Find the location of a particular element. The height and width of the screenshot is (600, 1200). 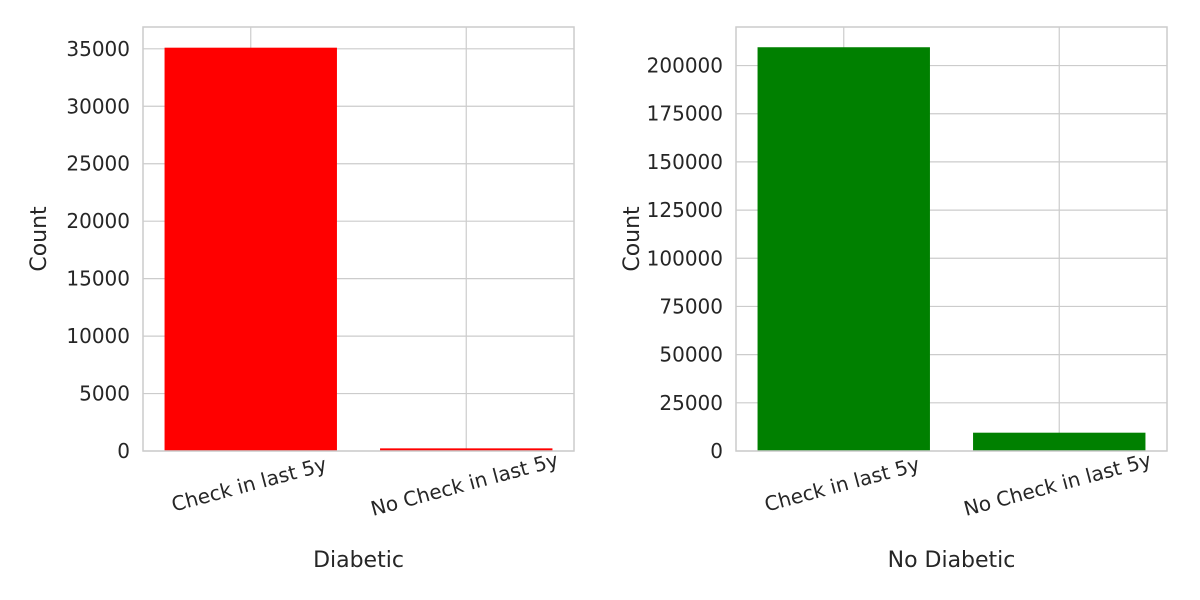

chart-1-ytick-label-8: 200000 is located at coordinates (685, 66).